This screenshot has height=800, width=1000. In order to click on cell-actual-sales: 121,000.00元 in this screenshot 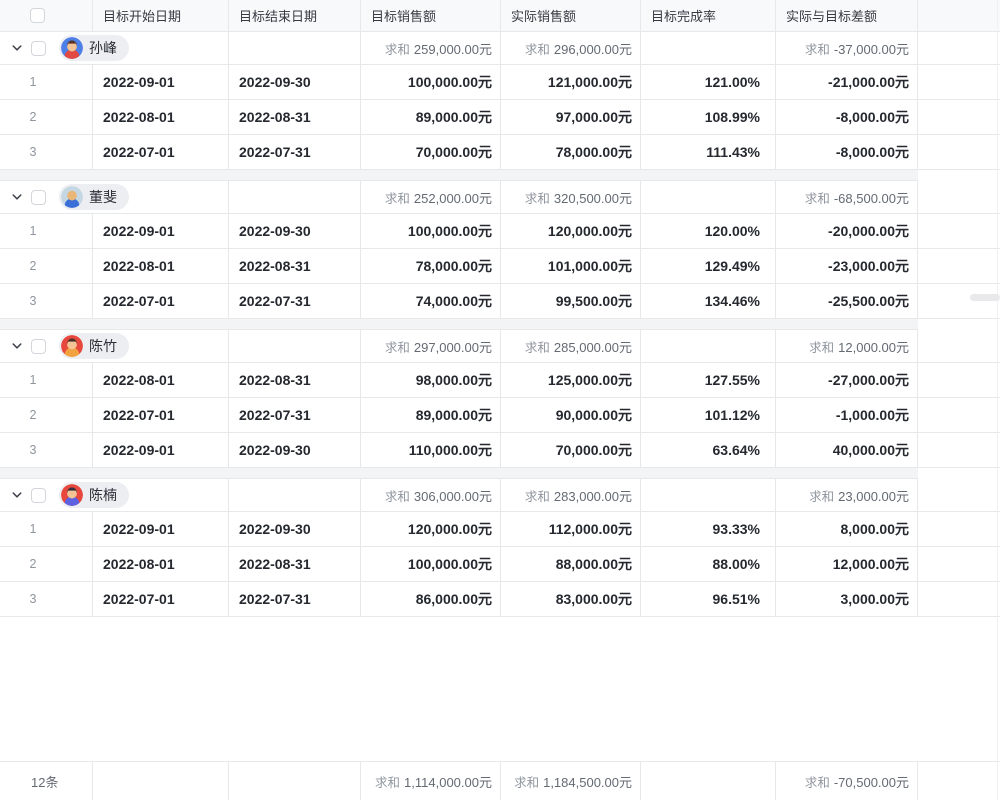, I will do `click(571, 82)`.